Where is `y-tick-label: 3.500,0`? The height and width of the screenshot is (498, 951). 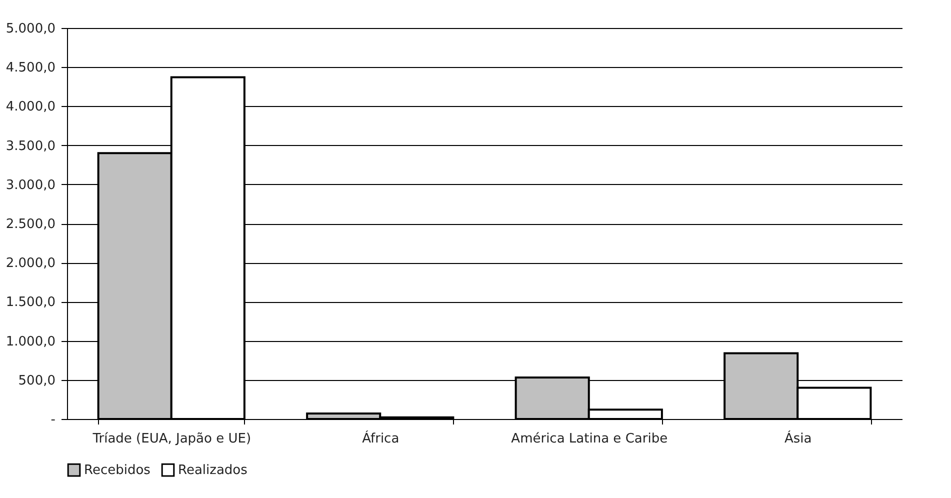 y-tick-label: 3.500,0 is located at coordinates (31, 146).